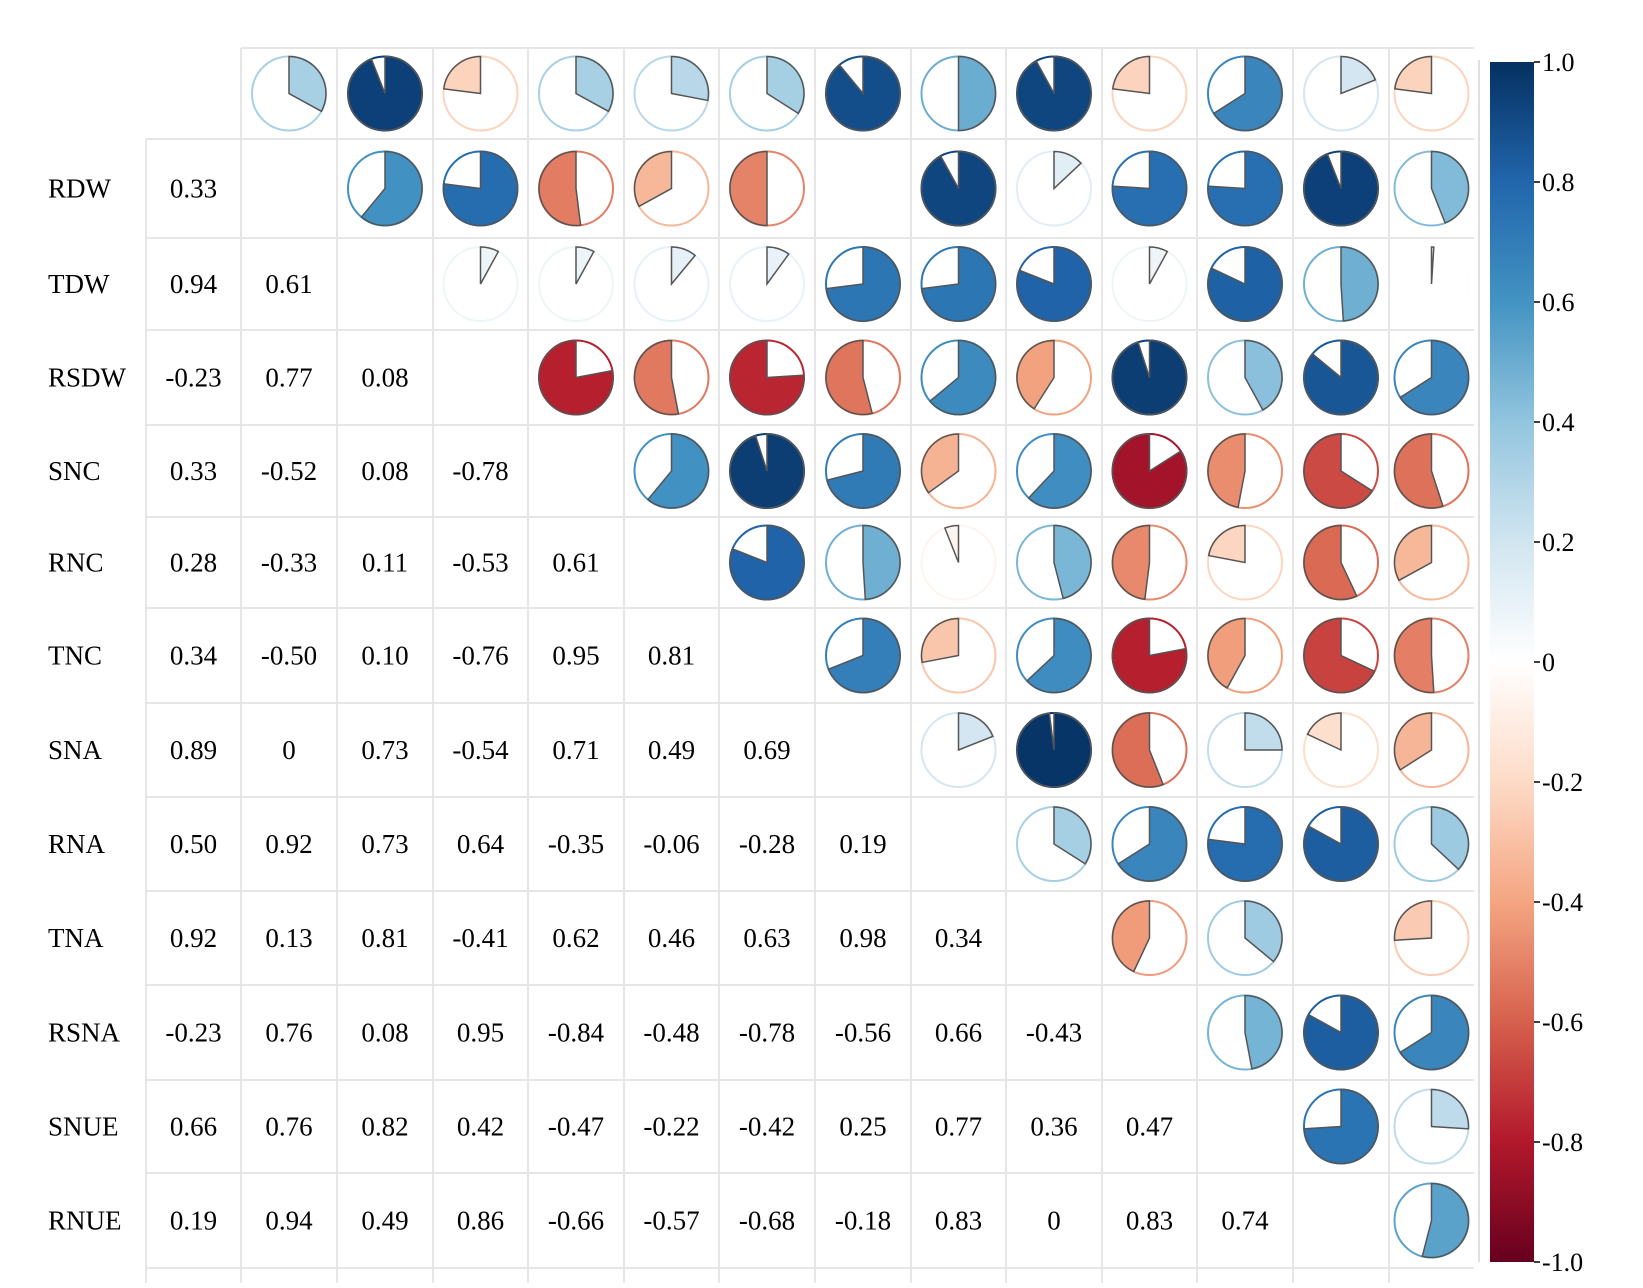  Describe the element at coordinates (1558, 62) in the screenshot. I see `colorbar-tick-label: 1.0` at that location.